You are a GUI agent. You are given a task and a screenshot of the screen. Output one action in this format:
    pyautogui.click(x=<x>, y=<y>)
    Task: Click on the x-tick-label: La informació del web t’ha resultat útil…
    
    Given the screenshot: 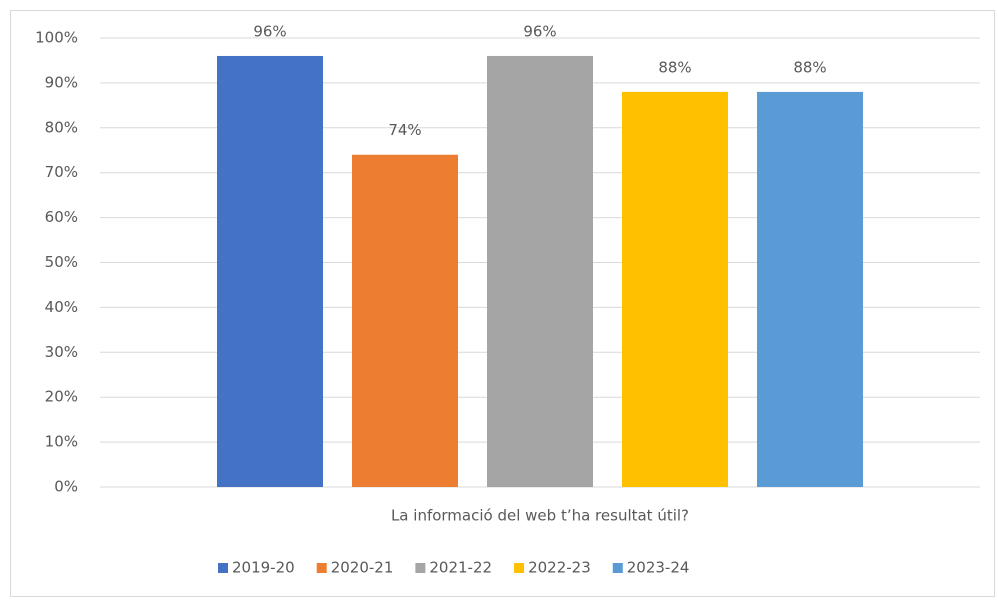 What is the action you would take?
    pyautogui.click(x=540, y=516)
    